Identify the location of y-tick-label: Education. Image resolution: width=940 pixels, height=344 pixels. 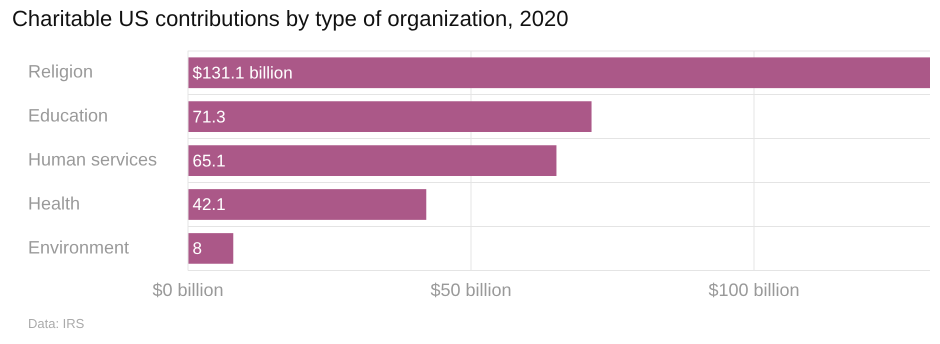
(68, 116).